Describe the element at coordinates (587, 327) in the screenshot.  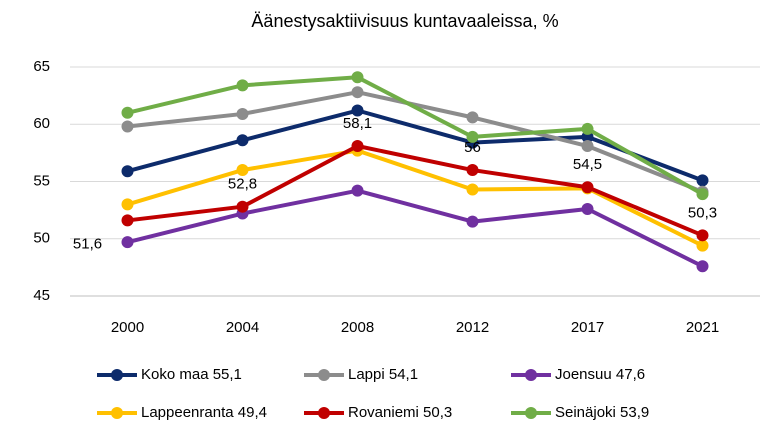
I see `x-tick-label: 2017` at that location.